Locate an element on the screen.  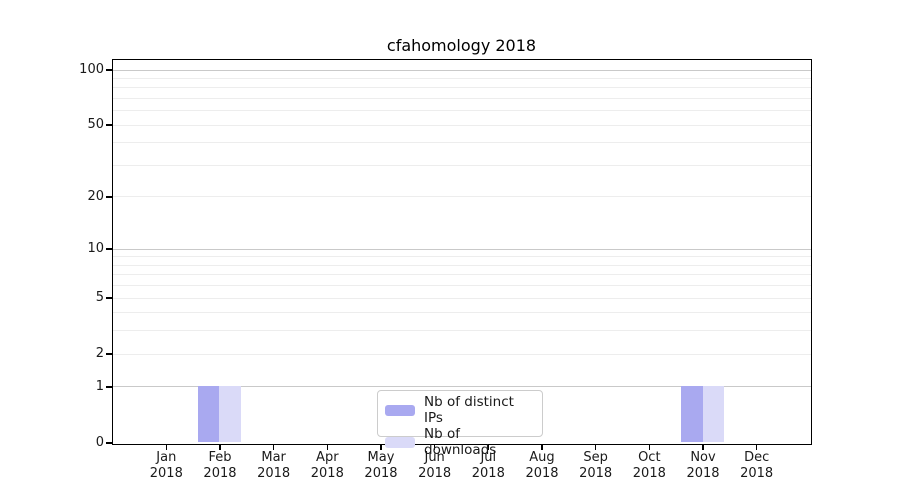
y-axis-tick-label: 50 is located at coordinates (95, 125).